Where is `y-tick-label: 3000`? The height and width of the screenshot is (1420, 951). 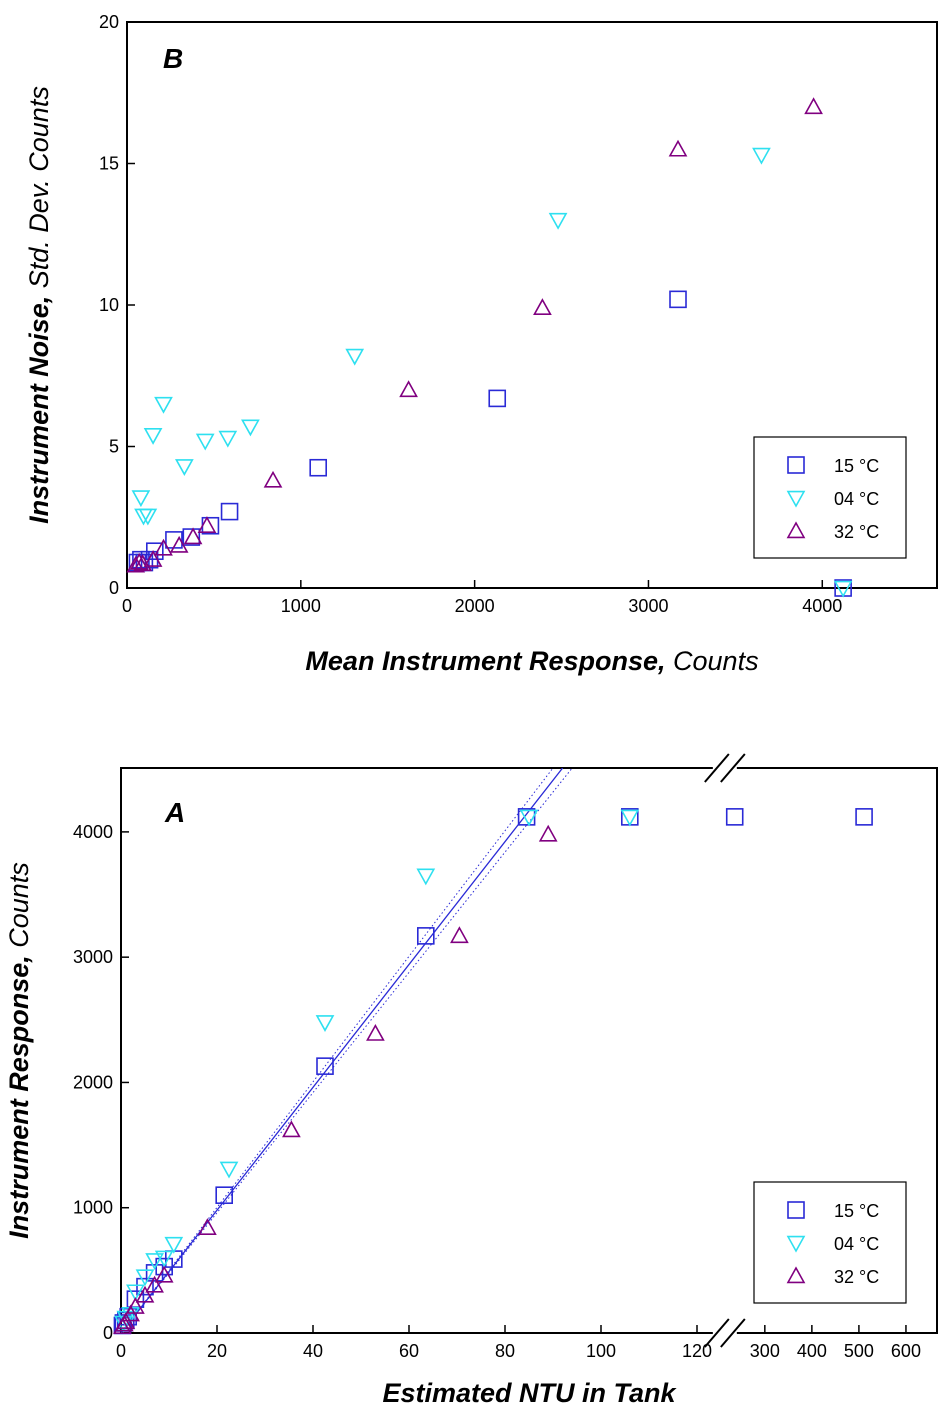 y-tick-label: 3000 is located at coordinates (93, 957).